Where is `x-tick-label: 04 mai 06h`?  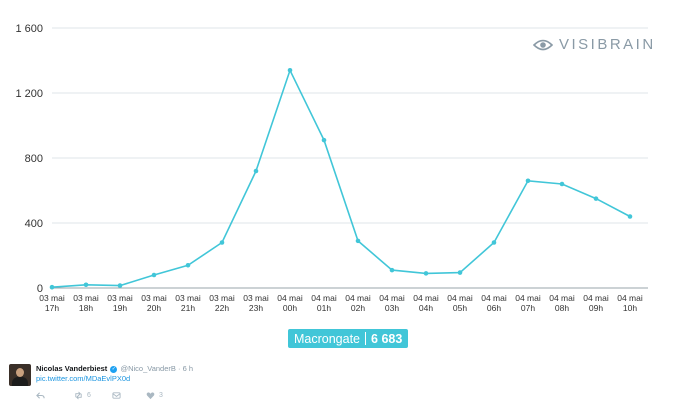 x-tick-label: 04 mai 06h is located at coordinates (494, 303).